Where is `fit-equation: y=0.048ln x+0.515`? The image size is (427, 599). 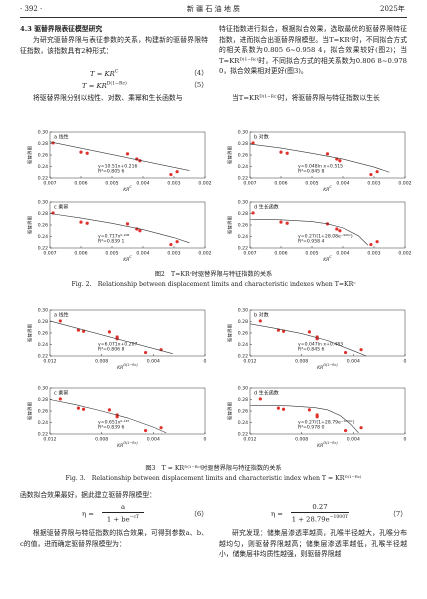
fit-equation: y=0.048ln x+0.515 is located at coordinates (320, 167).